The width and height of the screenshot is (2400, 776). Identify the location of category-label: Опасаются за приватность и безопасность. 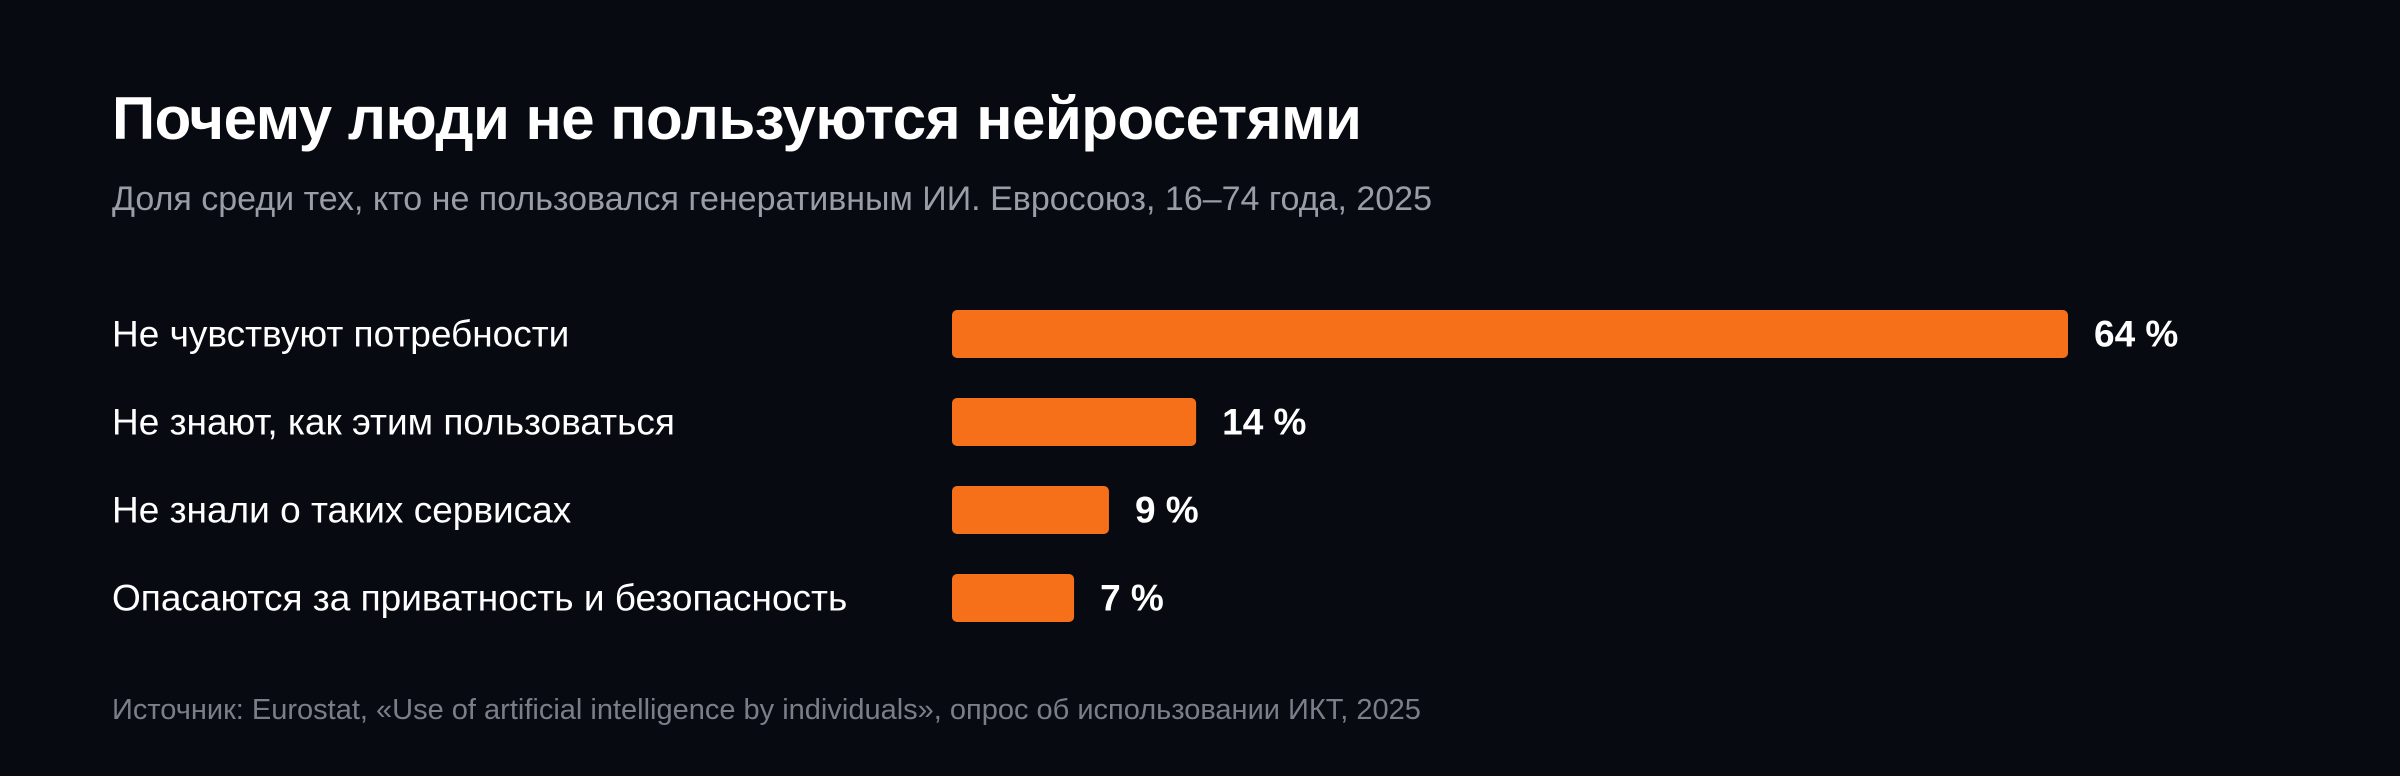
(479, 598).